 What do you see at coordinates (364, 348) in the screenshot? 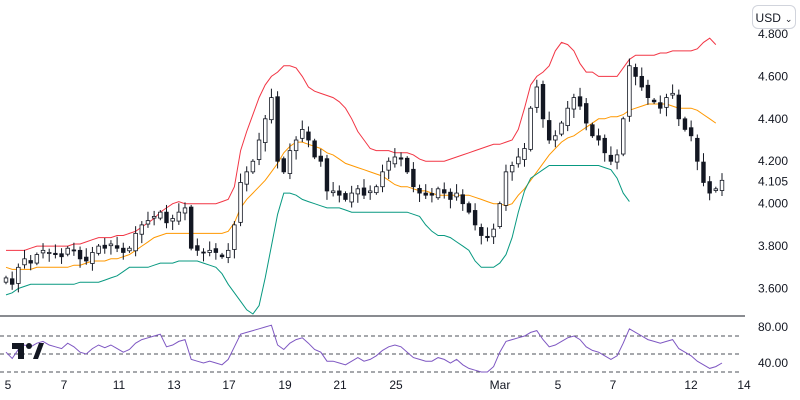
I see `rsi-line` at bounding box center [364, 348].